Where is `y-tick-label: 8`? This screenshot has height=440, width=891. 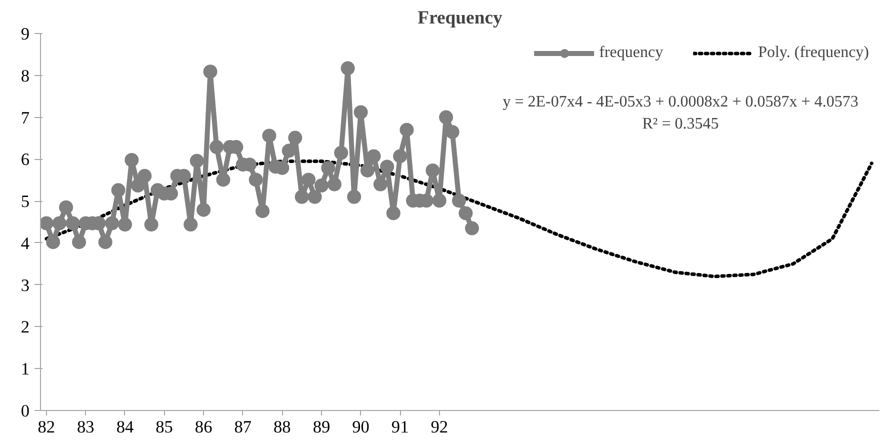 y-tick-label: 8 is located at coordinates (25, 76).